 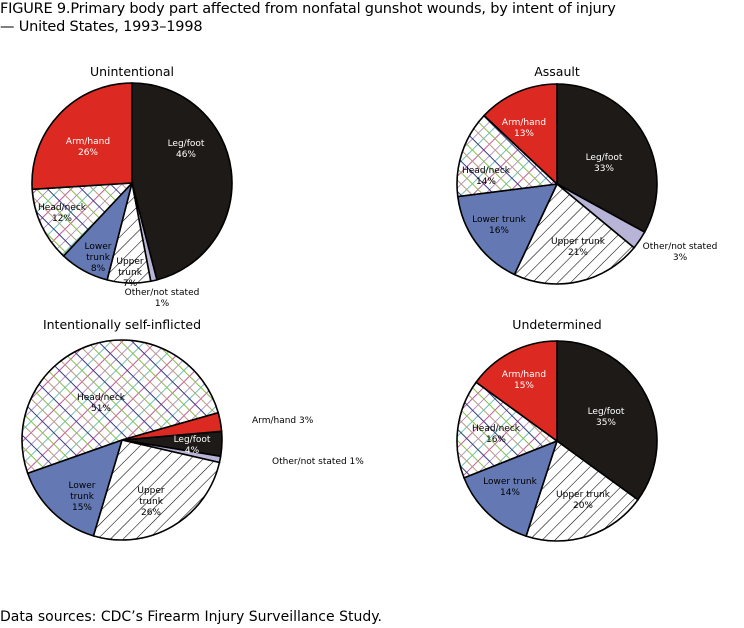 I want to click on label-leg-foot: Leg/foot 33%, so click(x=604, y=163).